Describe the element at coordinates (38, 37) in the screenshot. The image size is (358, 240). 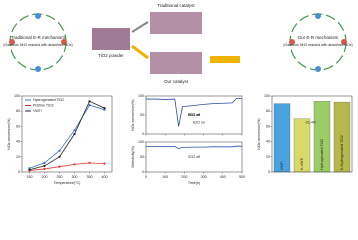
I see `mechanism-title: Traditional E-R mechanism` at that location.